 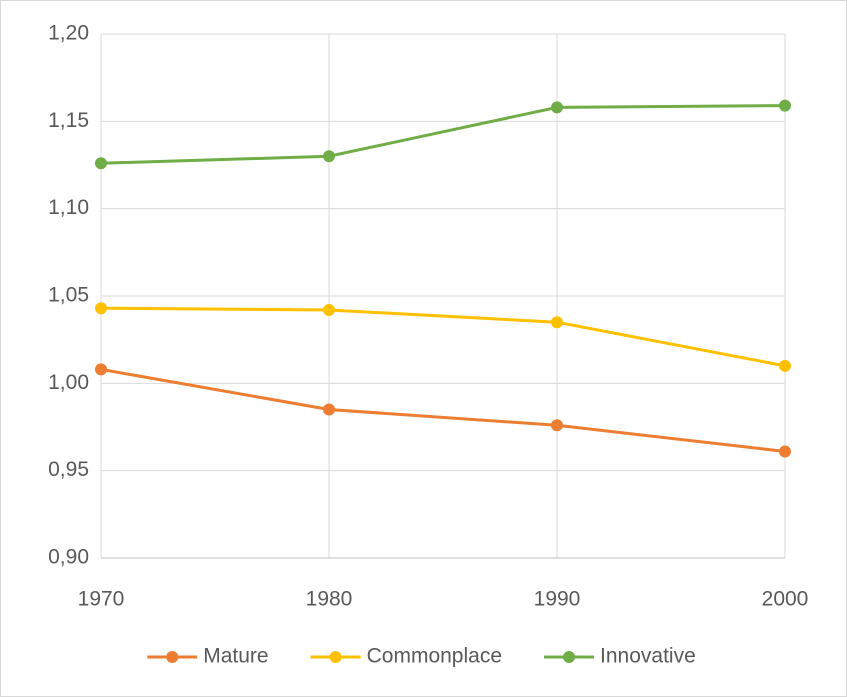 I want to click on y-tick-label: 0,95, so click(x=68, y=469).